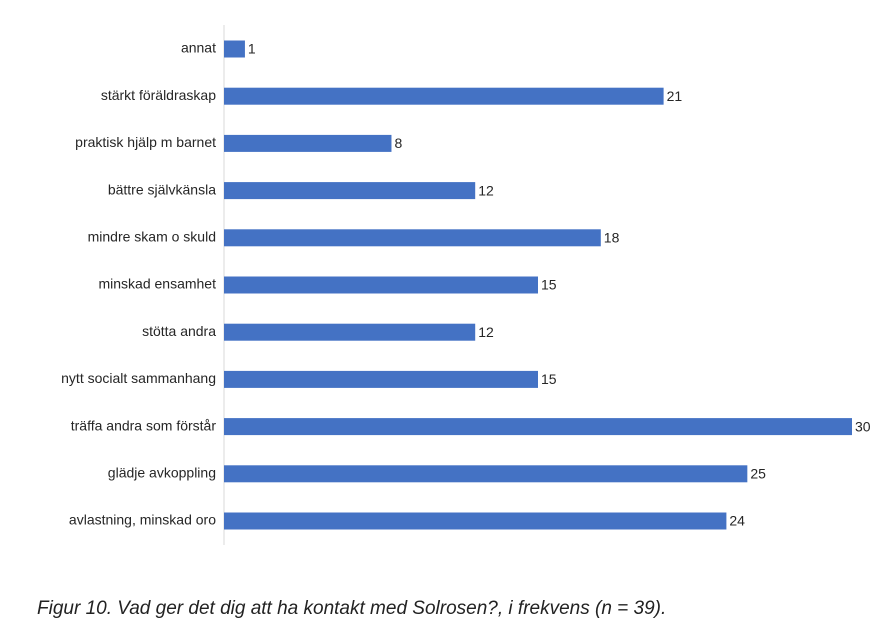 This screenshot has height=626, width=881. I want to click on data-label: 8, so click(398, 143).